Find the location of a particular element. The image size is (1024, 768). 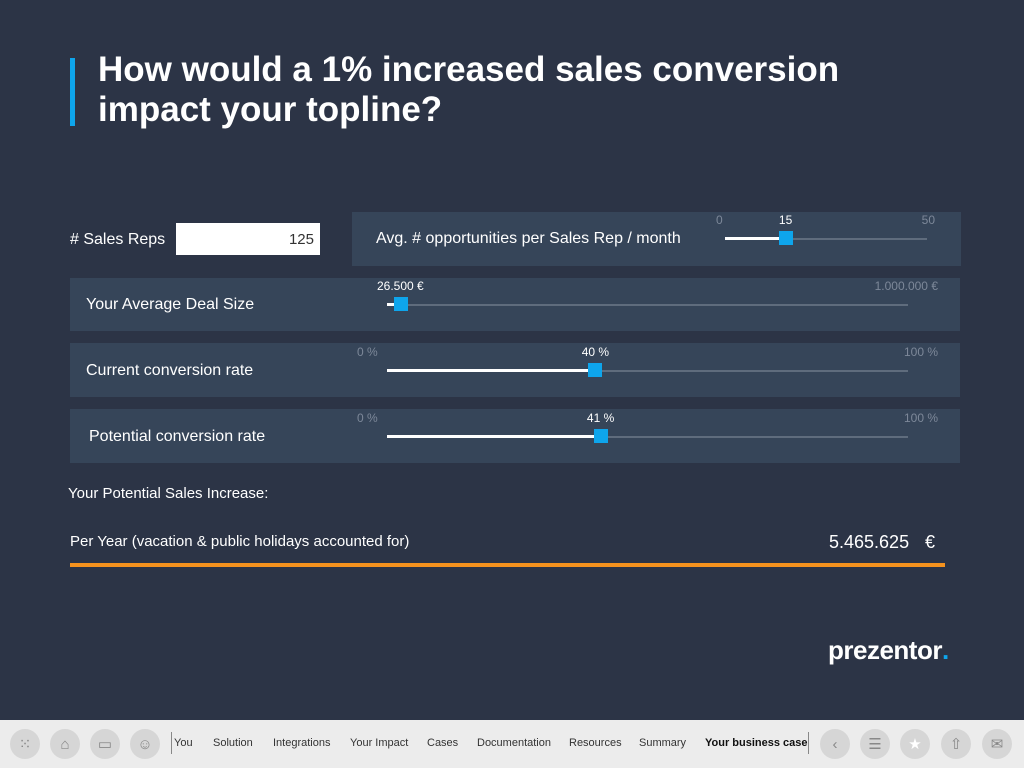

outline-icon: ☰ is located at coordinates (875, 744).